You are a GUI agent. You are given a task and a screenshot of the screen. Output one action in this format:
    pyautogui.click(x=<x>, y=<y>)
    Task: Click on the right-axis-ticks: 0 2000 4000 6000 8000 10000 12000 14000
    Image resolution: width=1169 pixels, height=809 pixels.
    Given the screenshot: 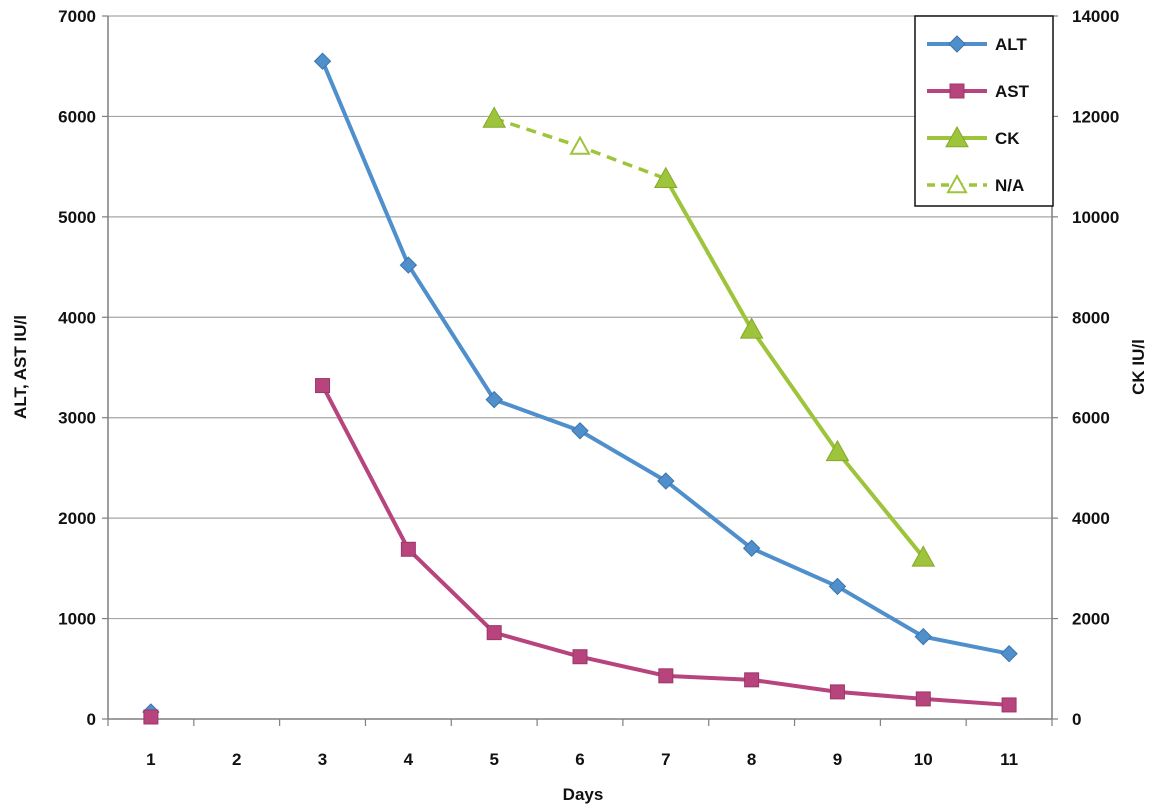 What is the action you would take?
    pyautogui.click(x=1085, y=368)
    